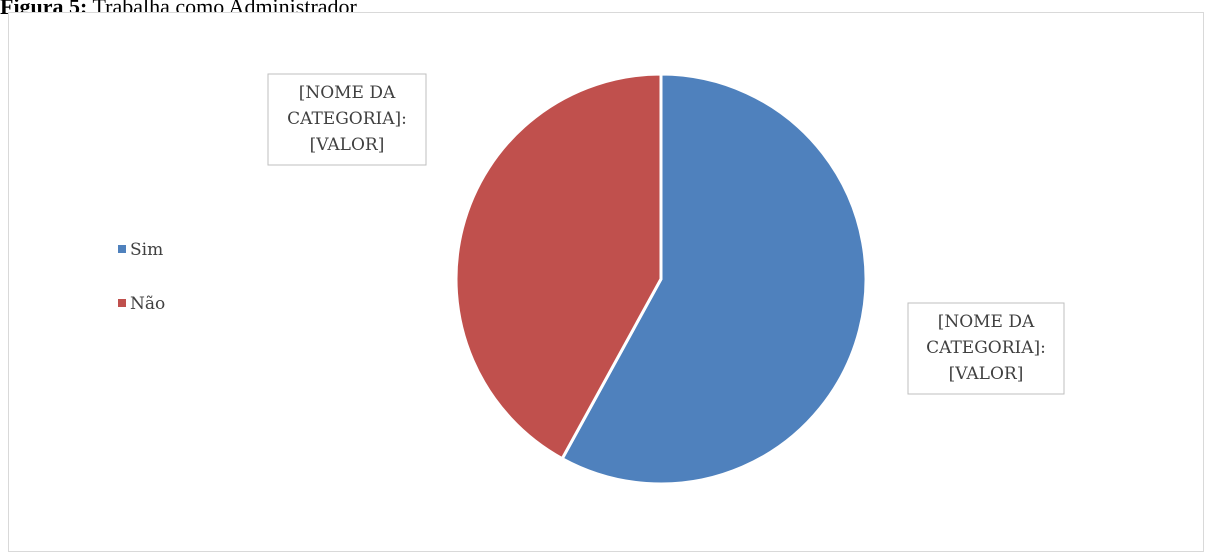 The image size is (1207, 552). I want to click on data-label-n-o: [NOME DA CATEGORIA]: [VALOR], so click(347, 119).